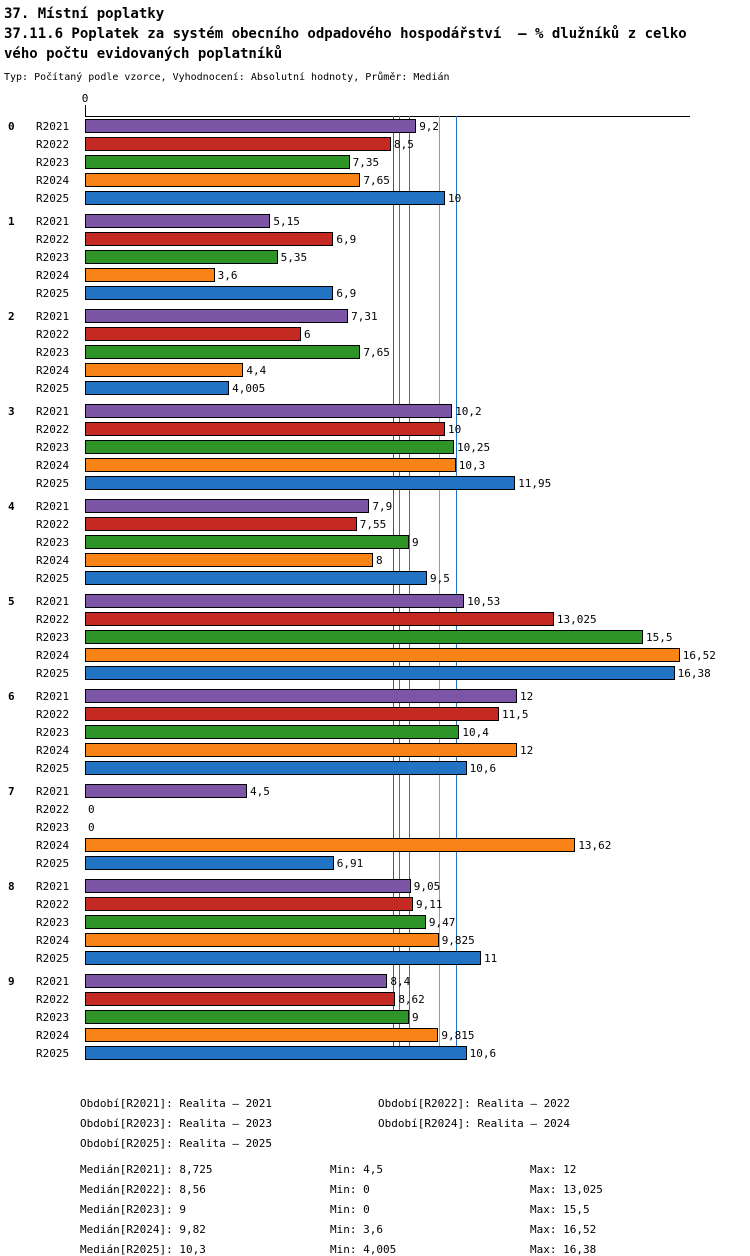  Describe the element at coordinates (91, 827) in the screenshot. I see `value-label: 0` at that location.